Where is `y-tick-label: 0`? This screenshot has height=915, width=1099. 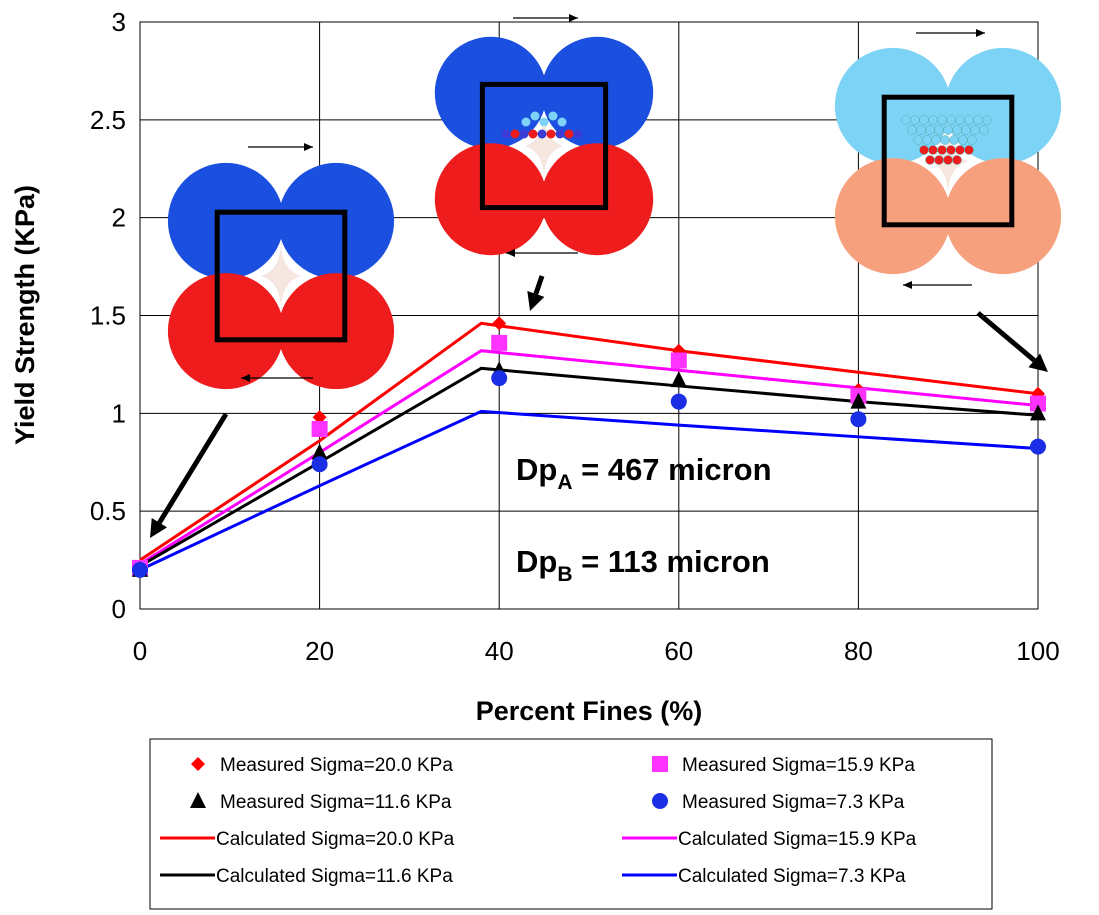
y-tick-label: 0 is located at coordinates (119, 609).